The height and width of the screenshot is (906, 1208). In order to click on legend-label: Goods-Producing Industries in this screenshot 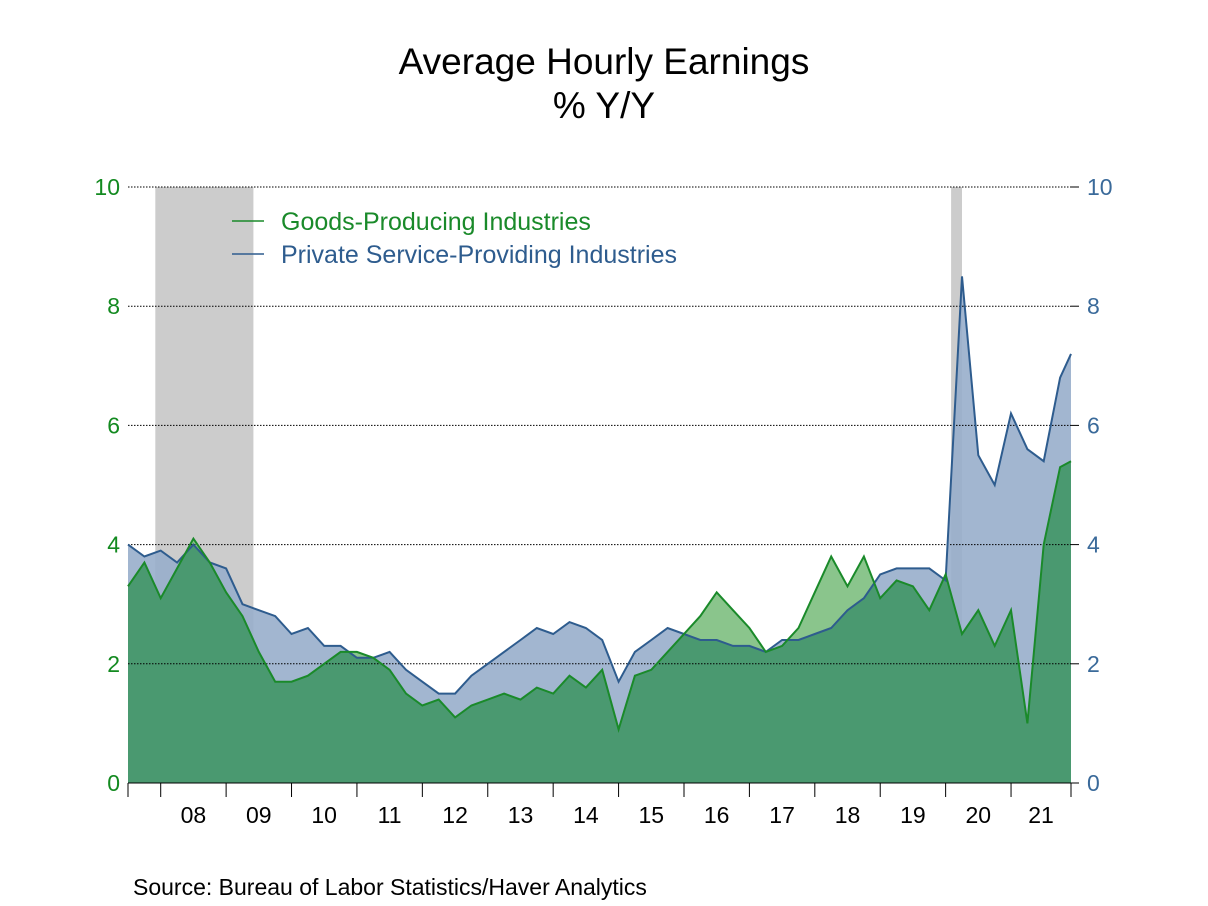, I will do `click(436, 222)`.